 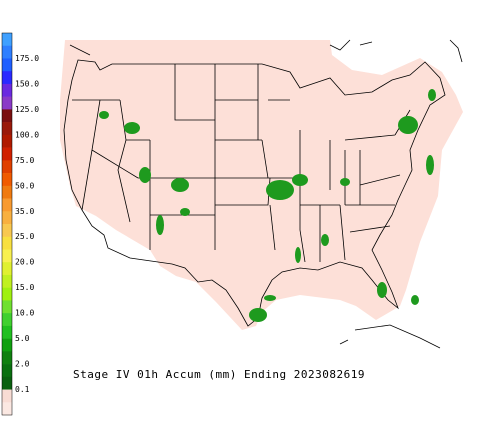 What do you see at coordinates (27, 134) in the screenshot?
I see `legend-label: 100.0` at bounding box center [27, 134].